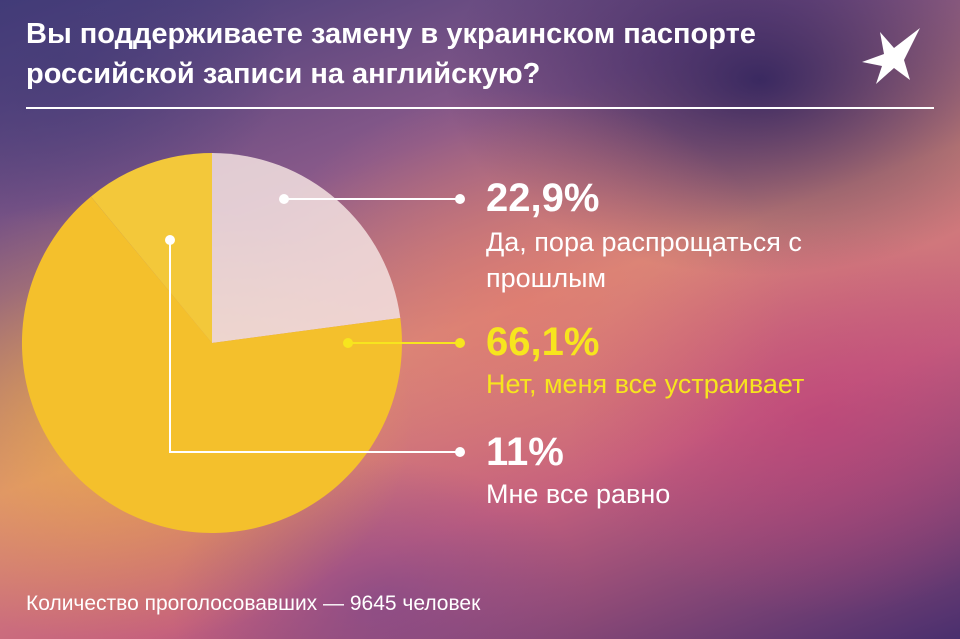  Describe the element at coordinates (460, 199) in the screenshot. I see `leader-dot-yes-end` at that location.